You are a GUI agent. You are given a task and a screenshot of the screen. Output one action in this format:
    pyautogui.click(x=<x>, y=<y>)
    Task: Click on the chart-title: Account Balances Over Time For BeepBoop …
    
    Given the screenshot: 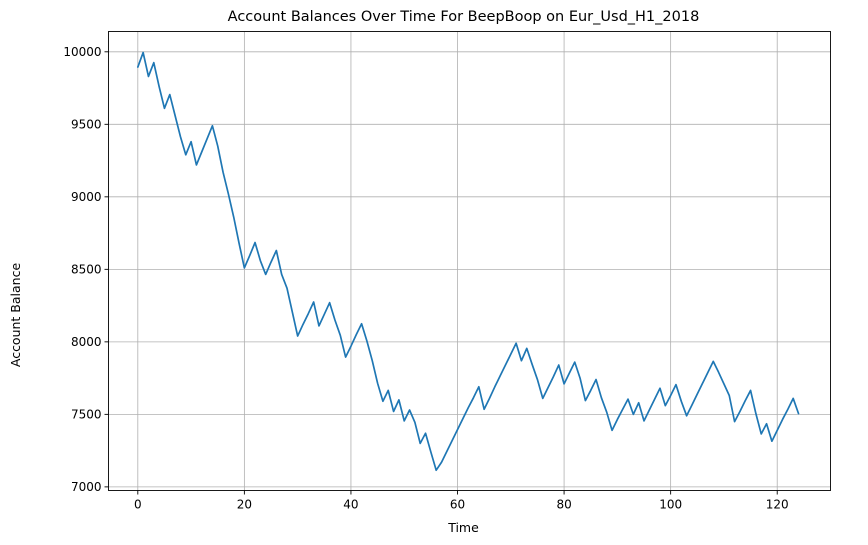 What is the action you would take?
    pyautogui.click(x=464, y=17)
    